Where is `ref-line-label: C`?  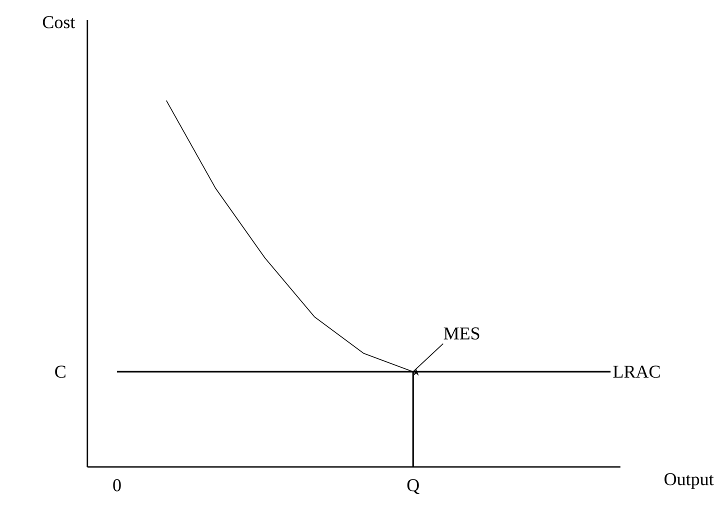
ref-line-label: C is located at coordinates (60, 372).